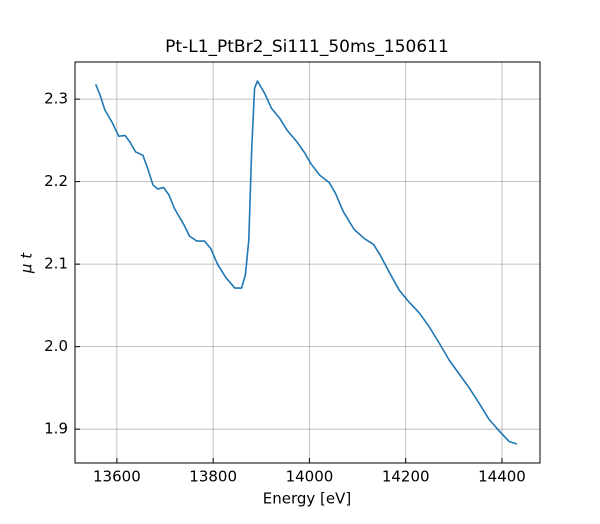  Describe the element at coordinates (117, 477) in the screenshot. I see `x-tick-label: 13600` at that location.